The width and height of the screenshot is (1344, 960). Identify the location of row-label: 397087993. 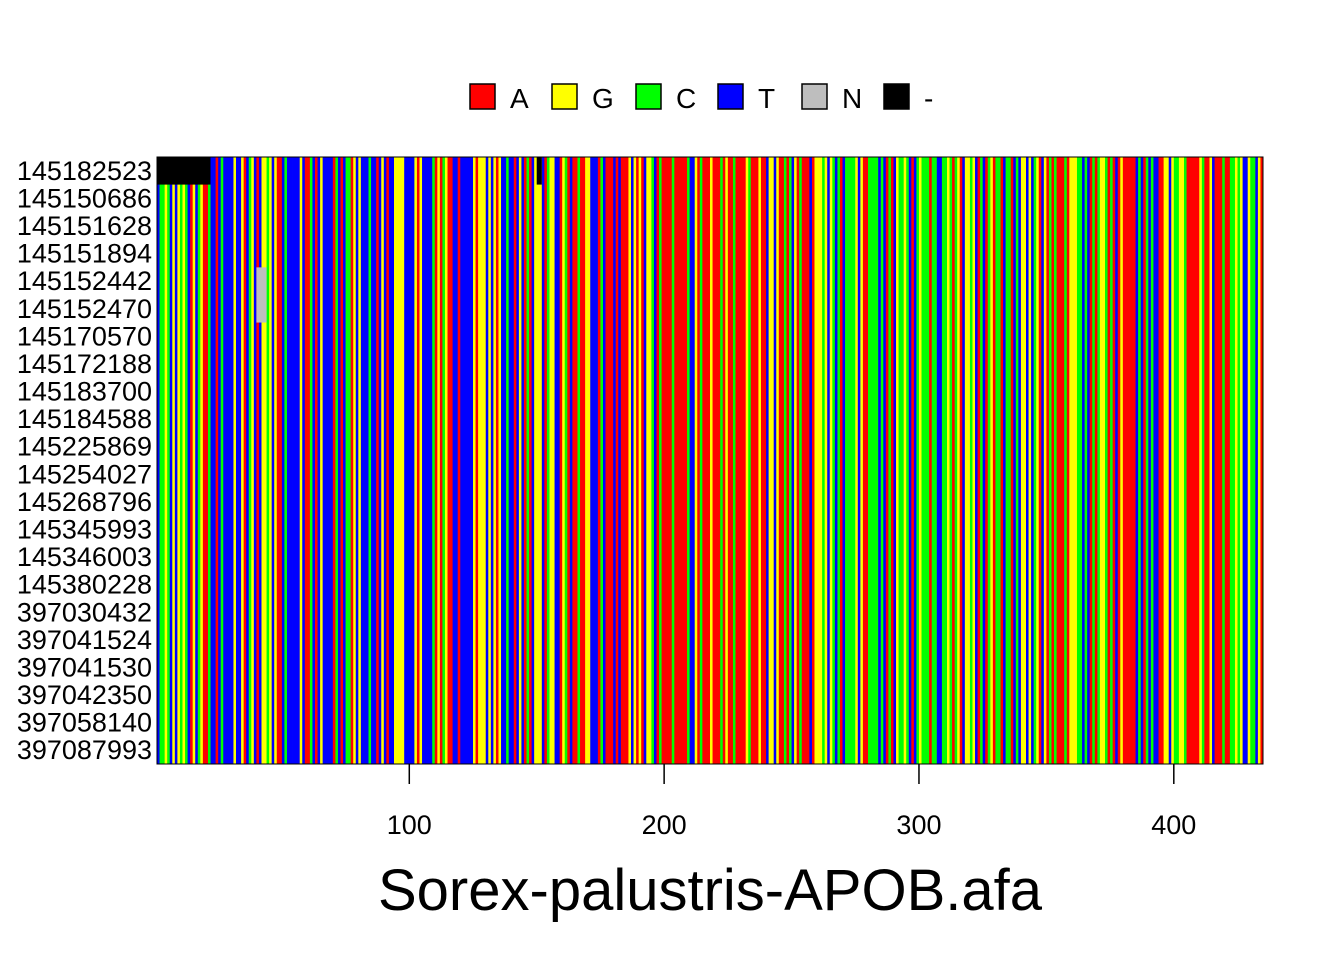
(84, 750).